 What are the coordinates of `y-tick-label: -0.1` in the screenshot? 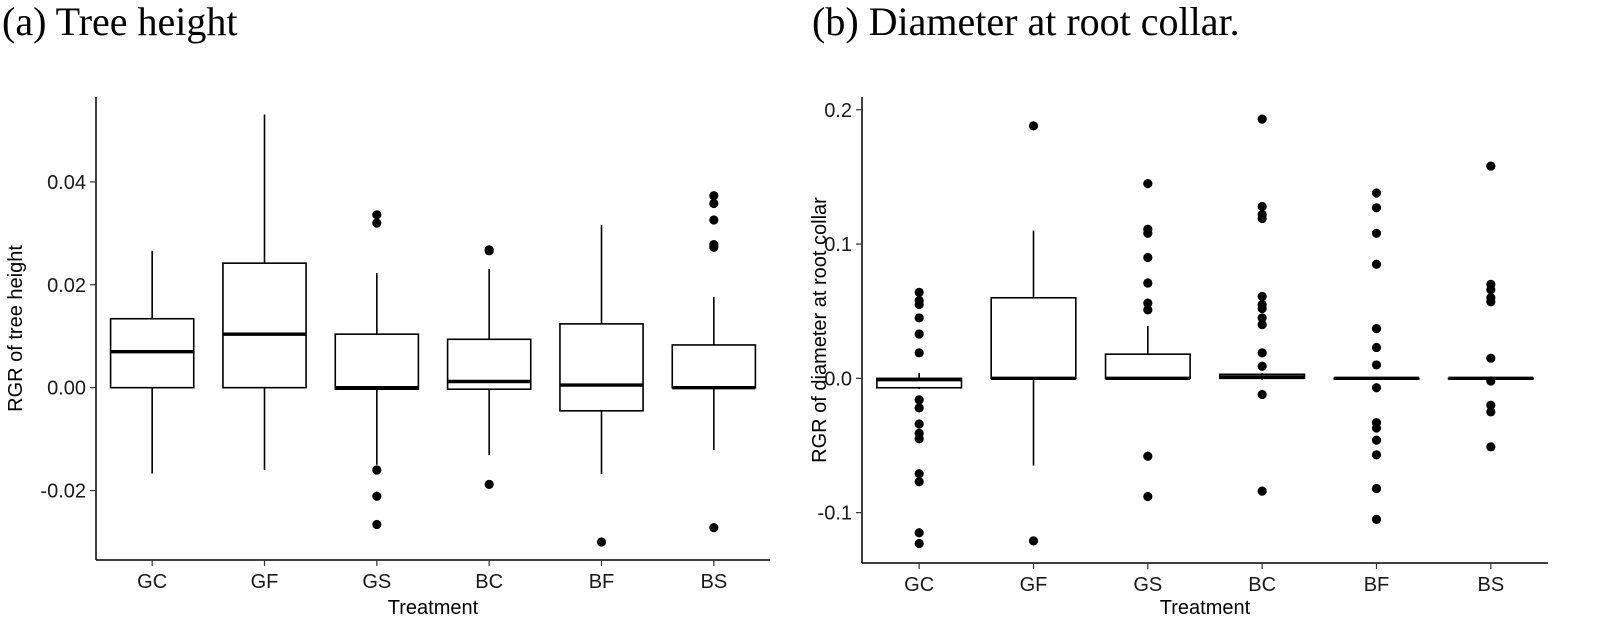 It's located at (835, 514).